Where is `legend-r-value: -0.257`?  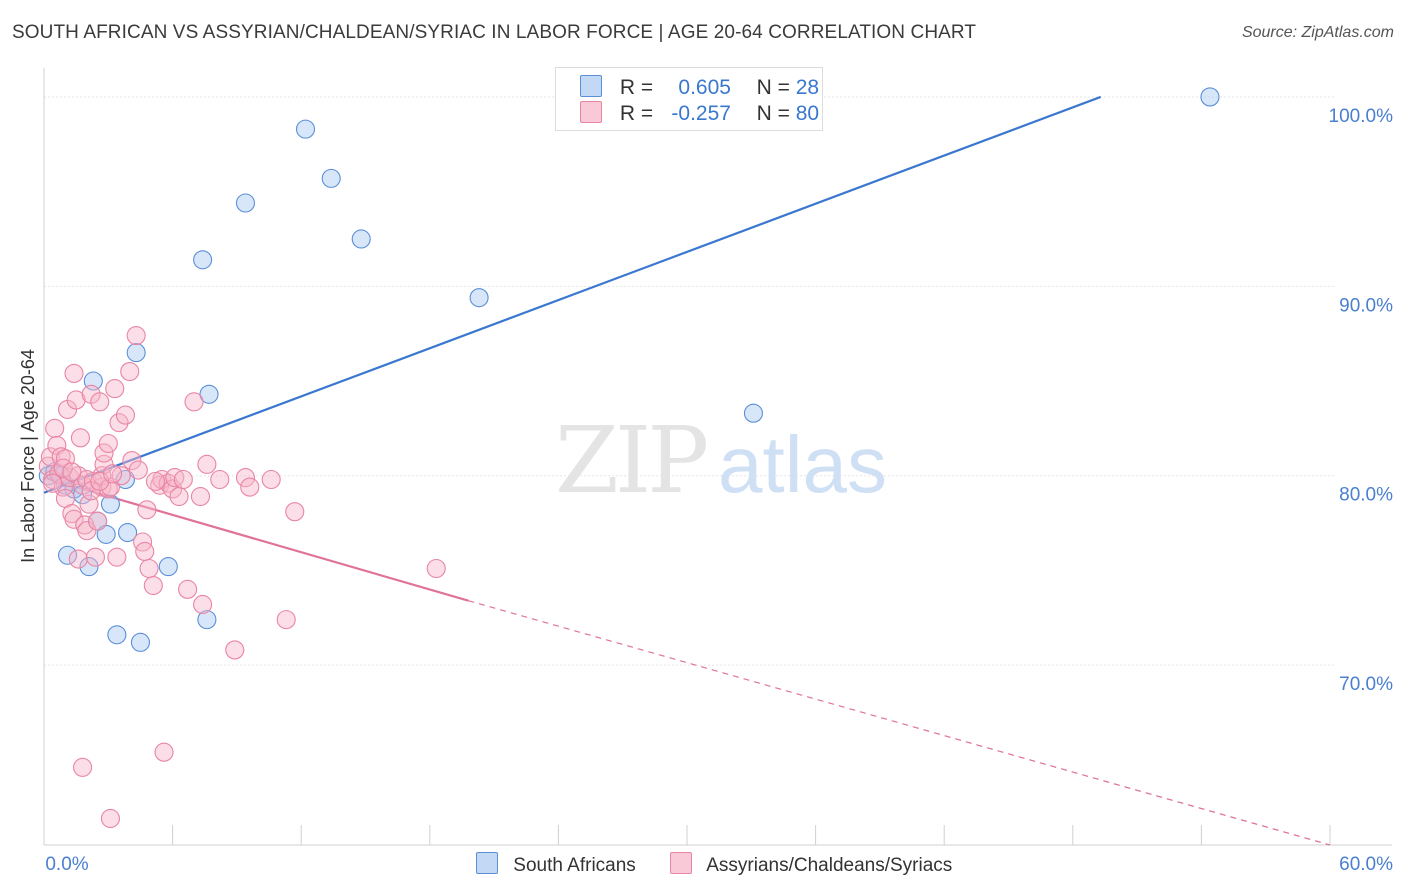 legend-r-value: -0.257 is located at coordinates (701, 113).